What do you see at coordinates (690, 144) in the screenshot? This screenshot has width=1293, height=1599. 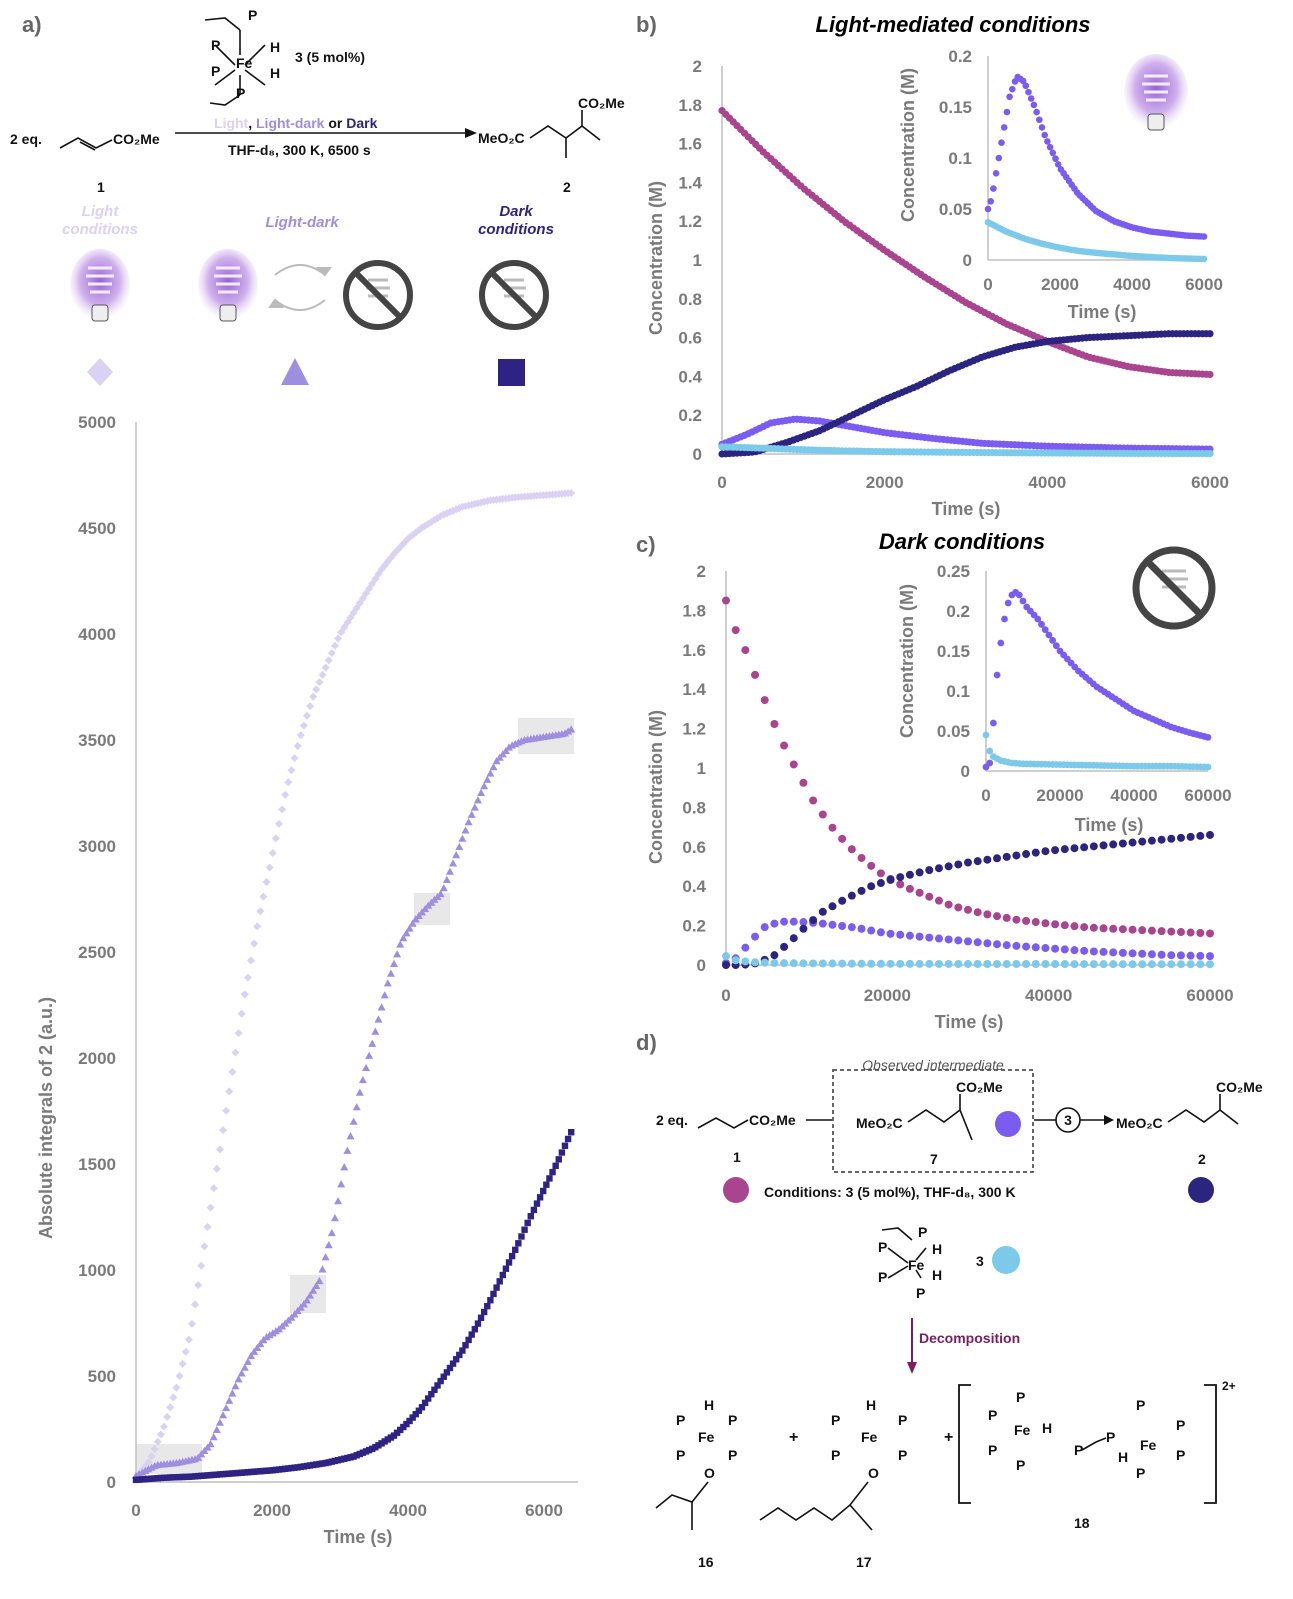 I see `y-tick-label: 1.6` at bounding box center [690, 144].